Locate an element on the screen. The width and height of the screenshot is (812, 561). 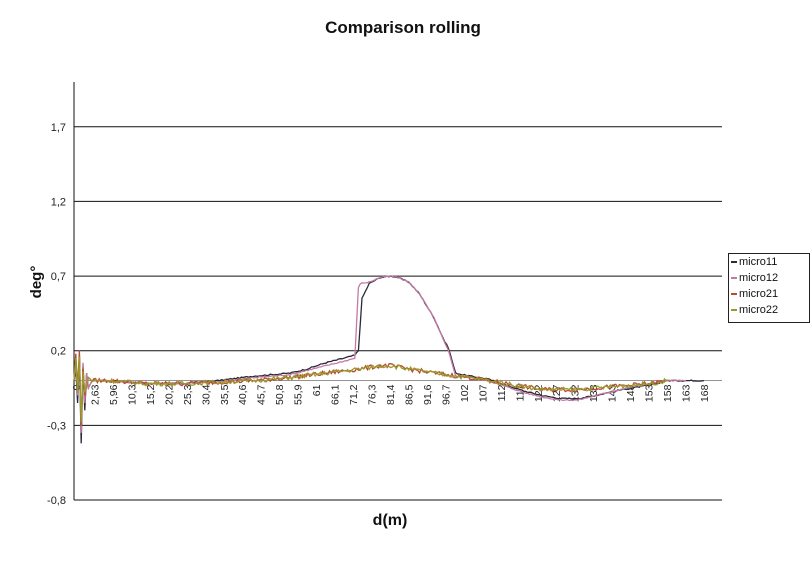
legend-item-micro21: micro21 is located at coordinates (769, 294).